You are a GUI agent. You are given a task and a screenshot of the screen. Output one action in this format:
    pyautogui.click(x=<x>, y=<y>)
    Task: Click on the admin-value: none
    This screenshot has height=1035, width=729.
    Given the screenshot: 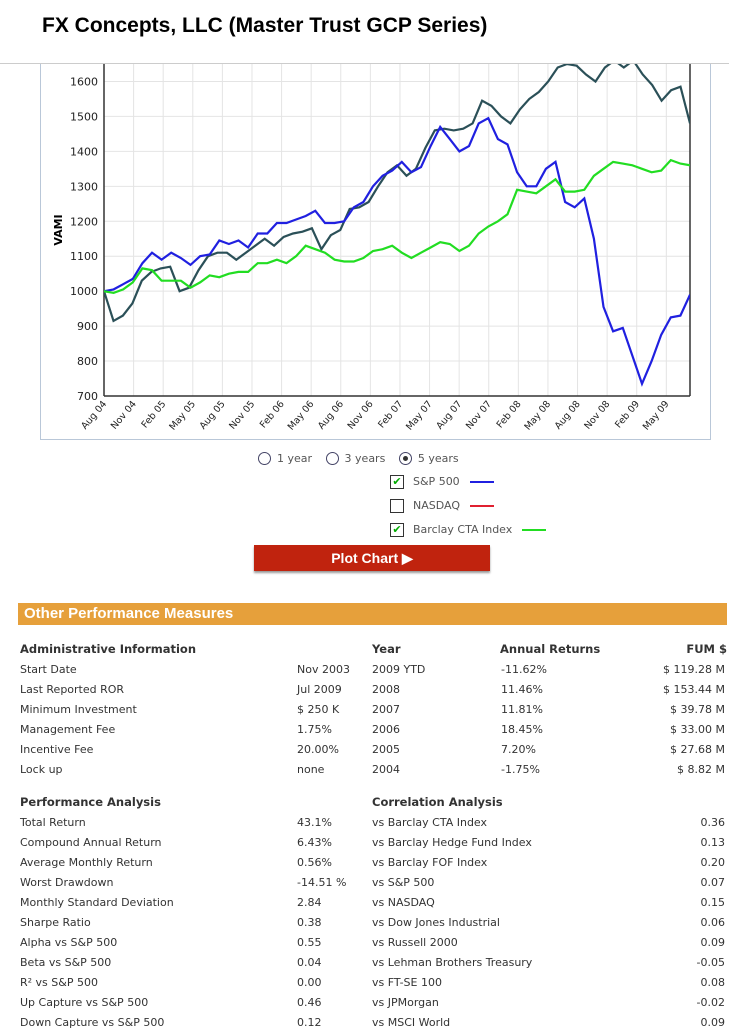 What is the action you would take?
    pyautogui.click(x=311, y=769)
    